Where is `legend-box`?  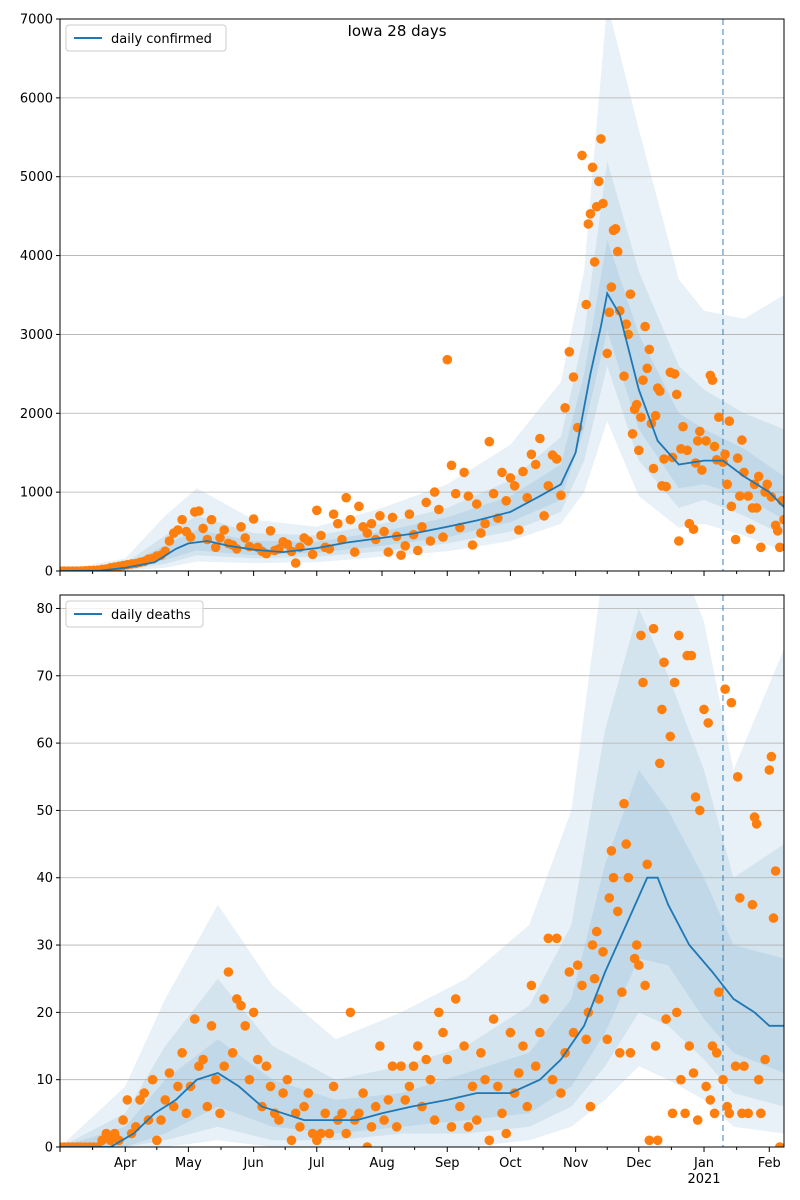 legend-box is located at coordinates (134, 614).